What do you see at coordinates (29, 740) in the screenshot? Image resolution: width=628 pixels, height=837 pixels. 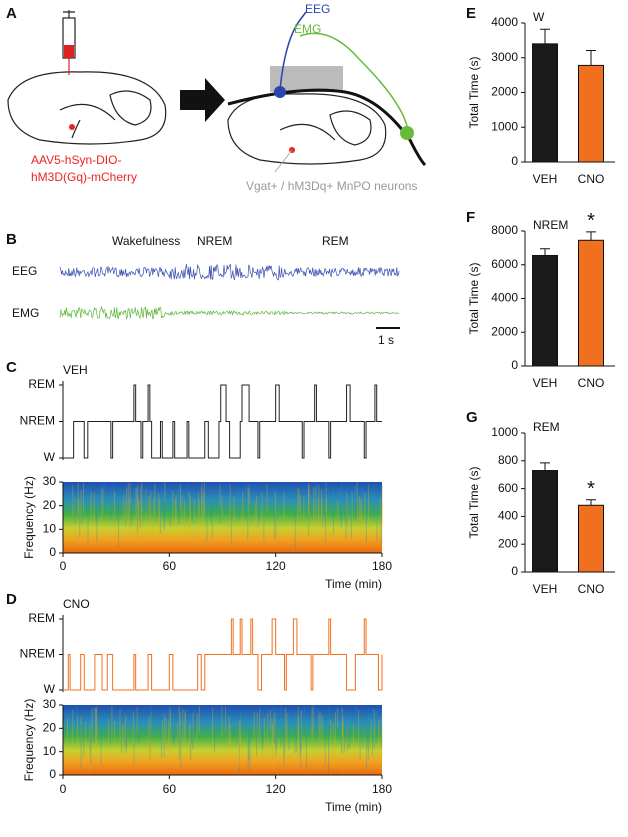 I see `y-axis-label: Frequency (Hz)` at bounding box center [29, 740].